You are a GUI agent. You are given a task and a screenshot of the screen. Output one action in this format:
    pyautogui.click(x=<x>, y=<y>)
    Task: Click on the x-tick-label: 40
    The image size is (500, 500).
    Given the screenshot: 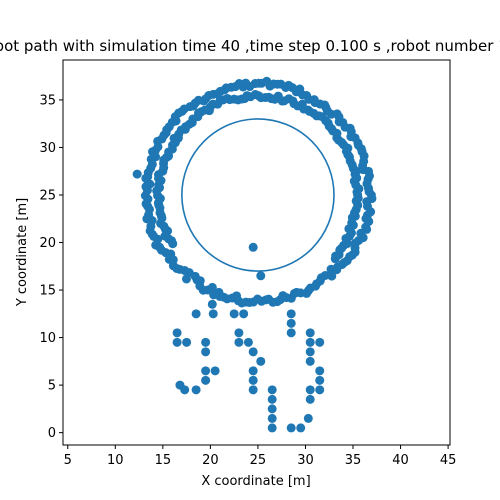 What is the action you would take?
    pyautogui.click(x=400, y=460)
    